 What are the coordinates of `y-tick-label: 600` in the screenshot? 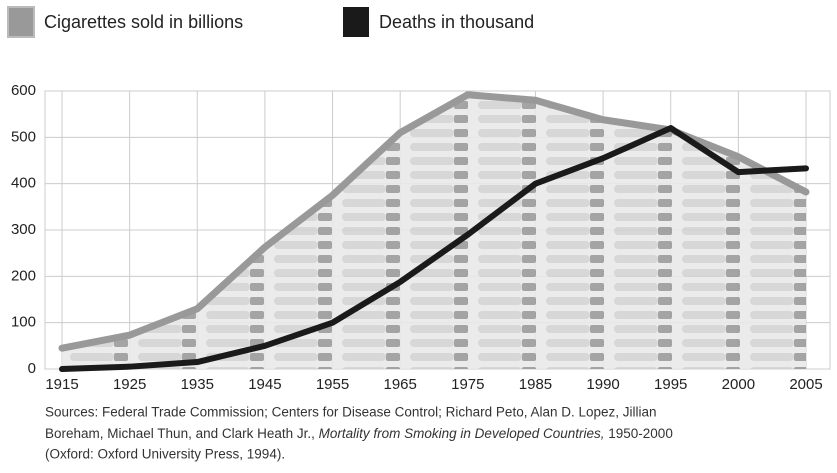 It's located at (23, 90).